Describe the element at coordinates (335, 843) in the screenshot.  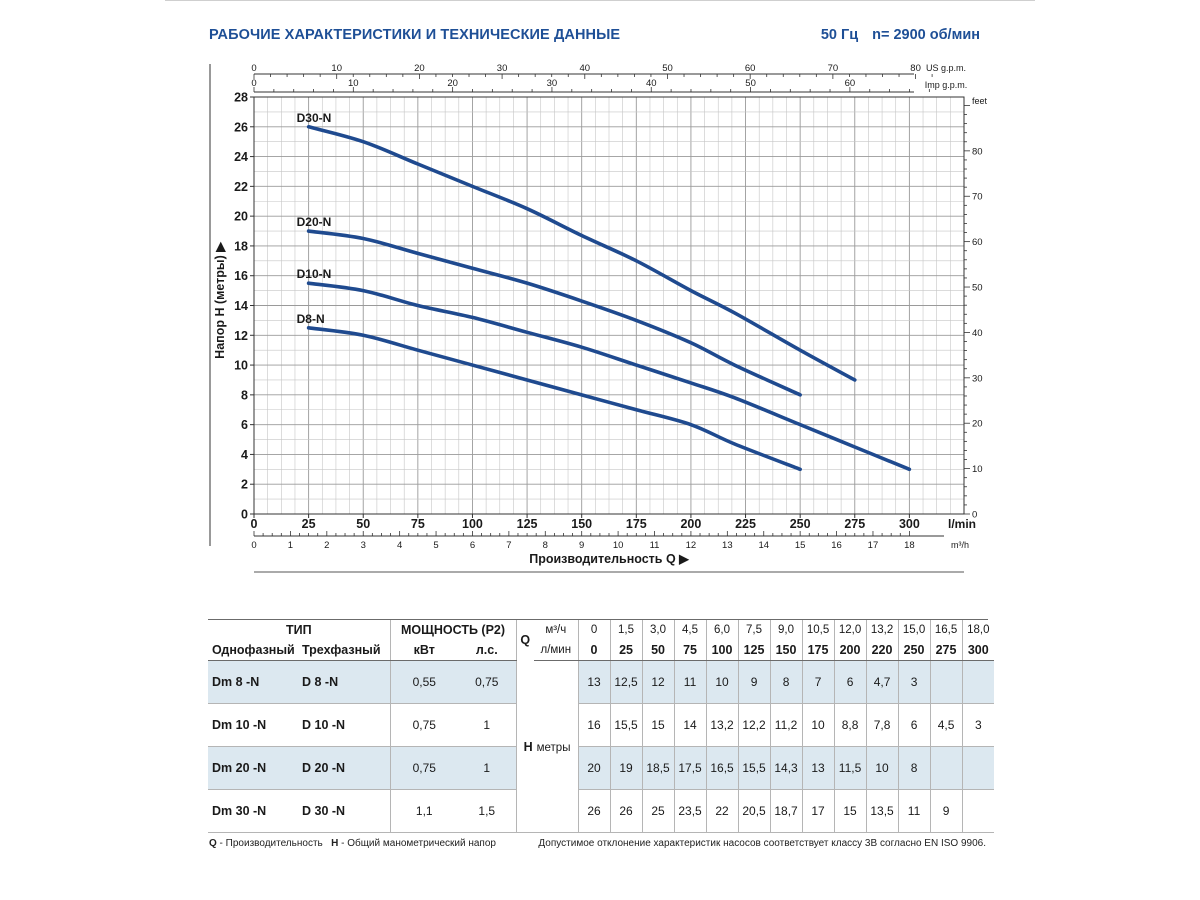
I see `footnote-h-key: H` at that location.